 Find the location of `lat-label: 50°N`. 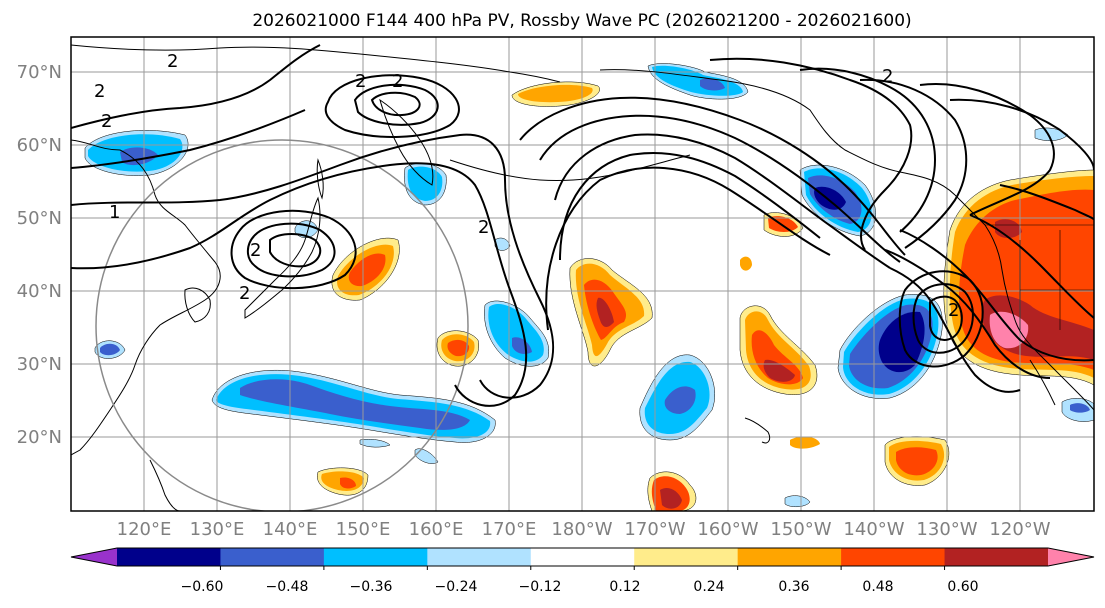

lat-label: 50°N is located at coordinates (39, 218).